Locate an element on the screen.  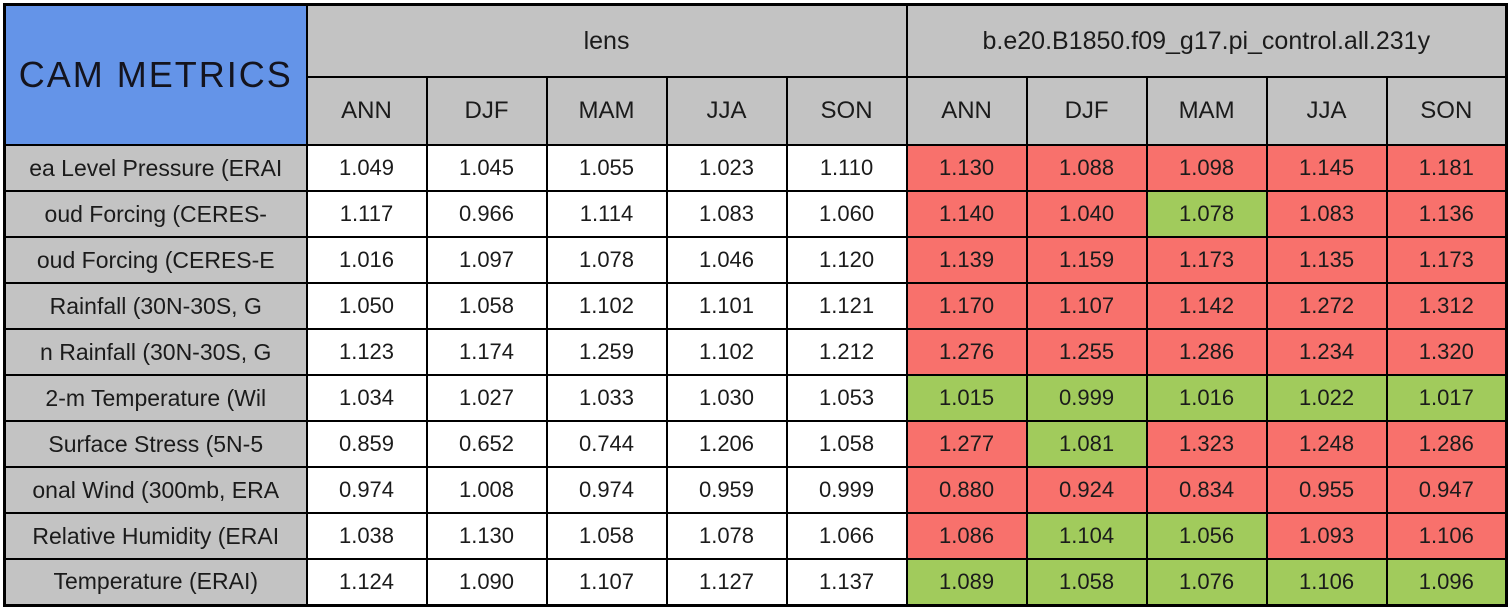
control-value-cell: 1.234 is located at coordinates (1326, 352).